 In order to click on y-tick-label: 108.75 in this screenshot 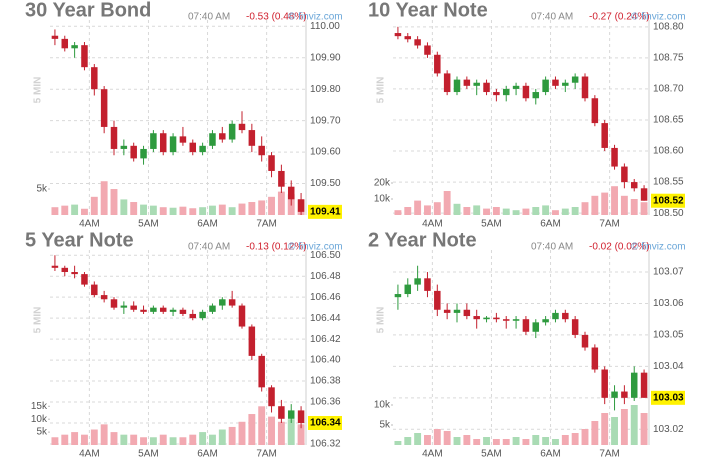, I will do `click(668, 58)`.